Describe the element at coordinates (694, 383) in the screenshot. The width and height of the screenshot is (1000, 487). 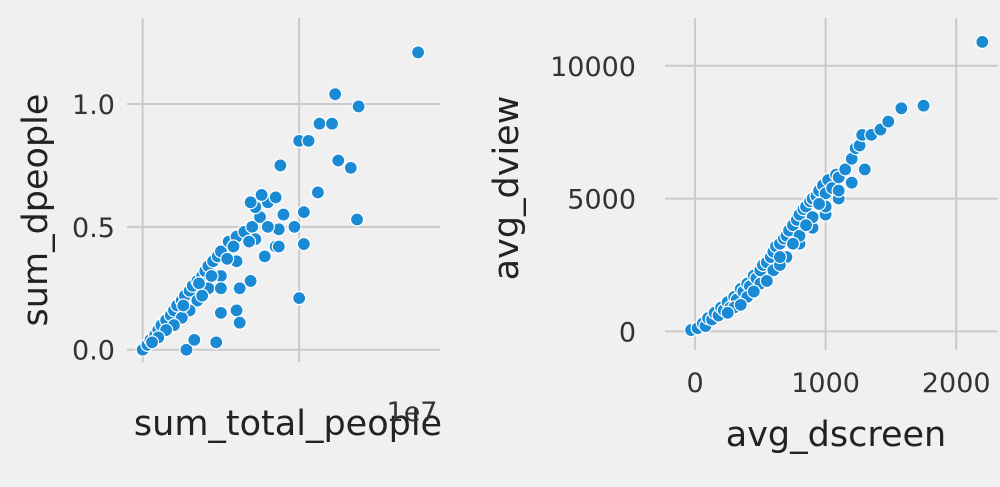
I see `x-tick-label: 0` at that location.